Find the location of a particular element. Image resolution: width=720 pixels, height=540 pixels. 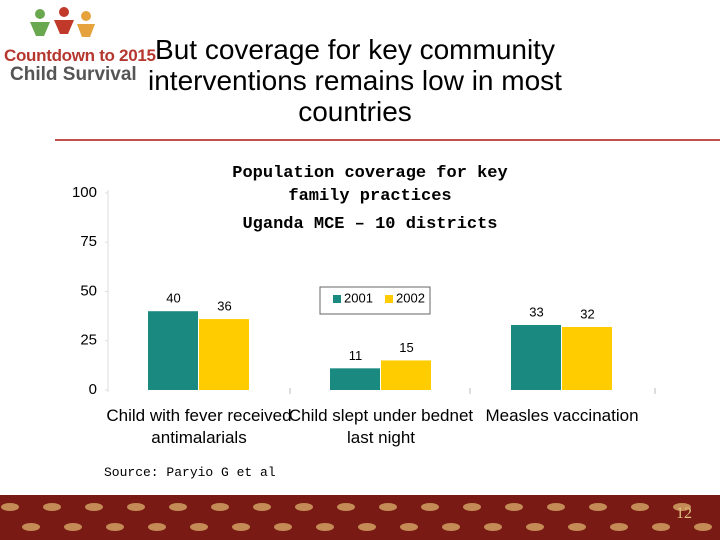

value-label: 36 is located at coordinates (224, 306).